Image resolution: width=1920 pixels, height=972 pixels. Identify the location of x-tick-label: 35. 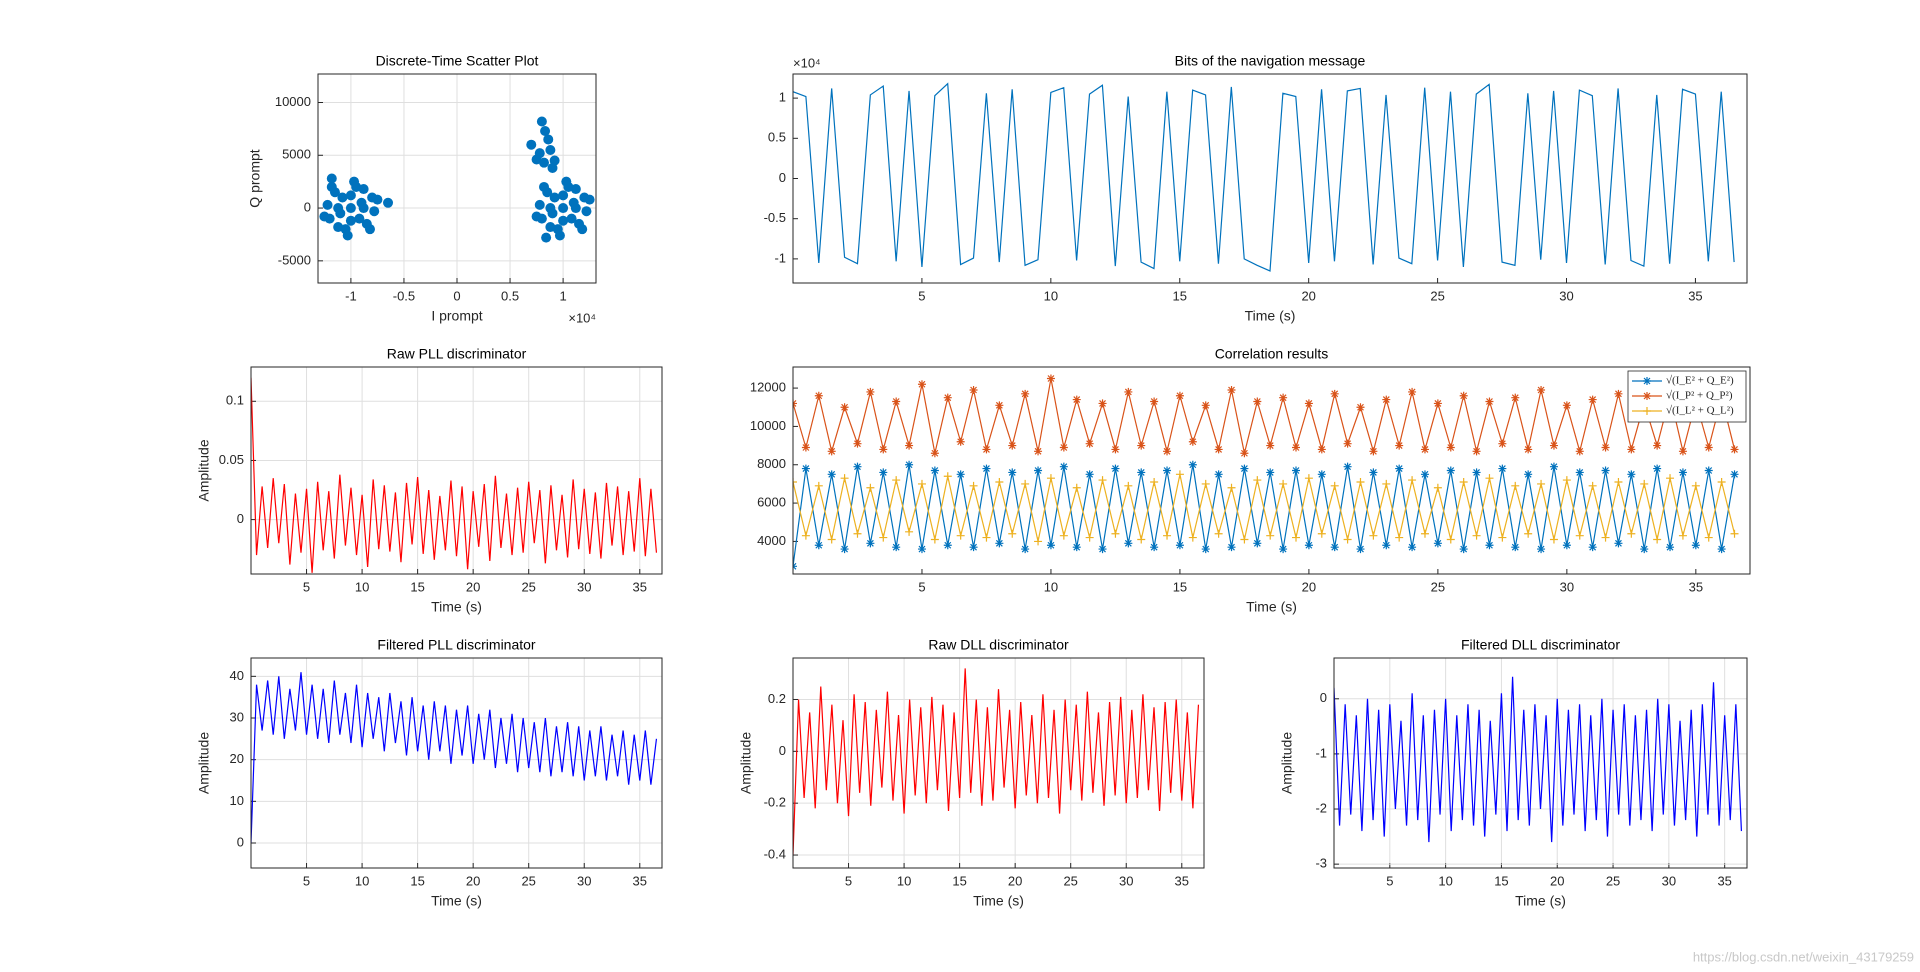
(1695, 295).